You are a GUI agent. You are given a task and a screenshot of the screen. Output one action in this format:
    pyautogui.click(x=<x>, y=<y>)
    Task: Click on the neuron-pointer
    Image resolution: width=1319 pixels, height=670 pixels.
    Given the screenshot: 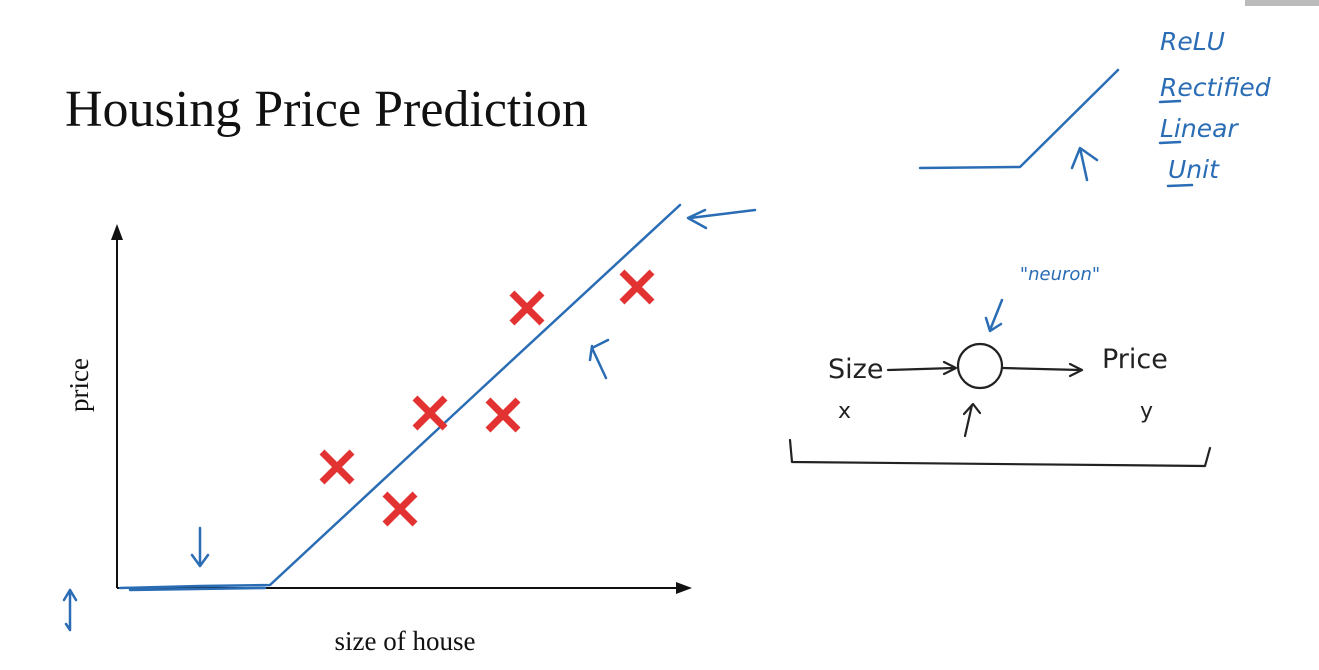 What is the action you would take?
    pyautogui.click(x=994, y=315)
    